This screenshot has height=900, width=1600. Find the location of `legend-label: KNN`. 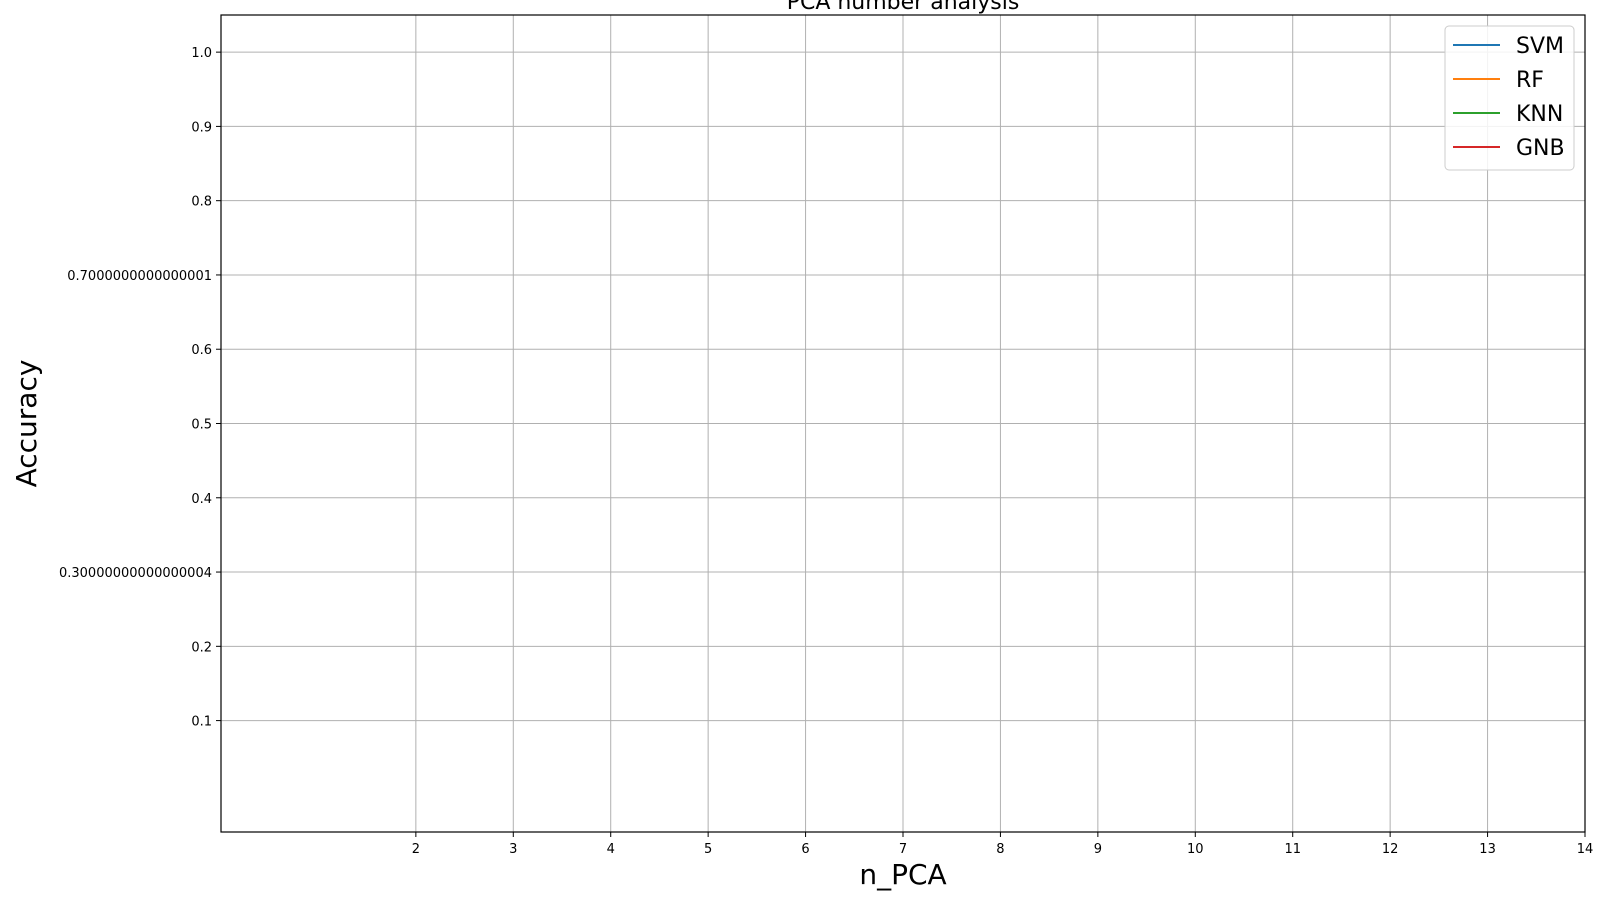

legend-label: KNN is located at coordinates (1539, 114).